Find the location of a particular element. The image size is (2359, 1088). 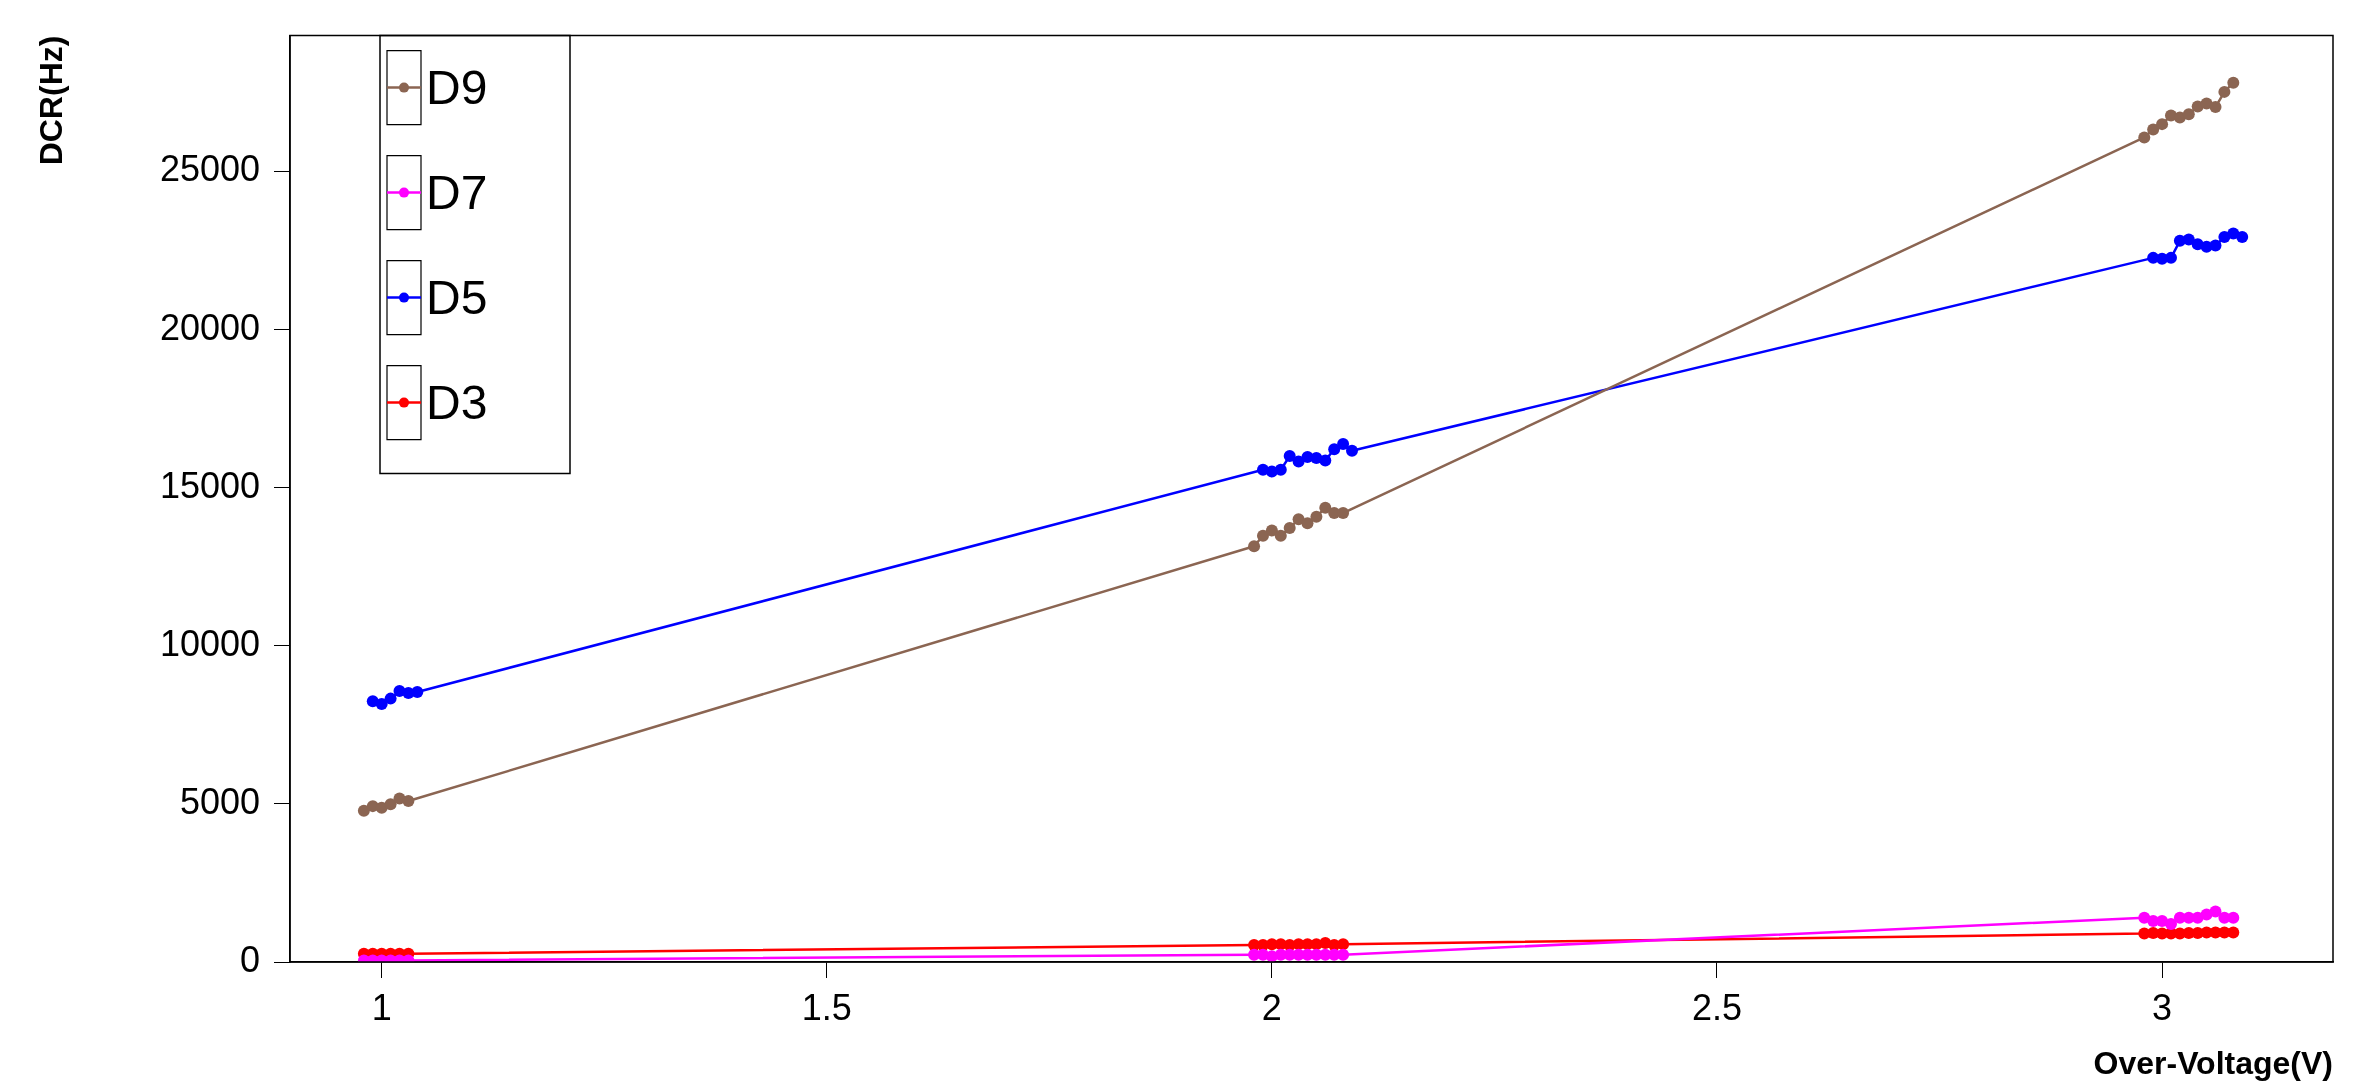

x-axis-title: Over-Voltage(V) is located at coordinates (2213, 1062).